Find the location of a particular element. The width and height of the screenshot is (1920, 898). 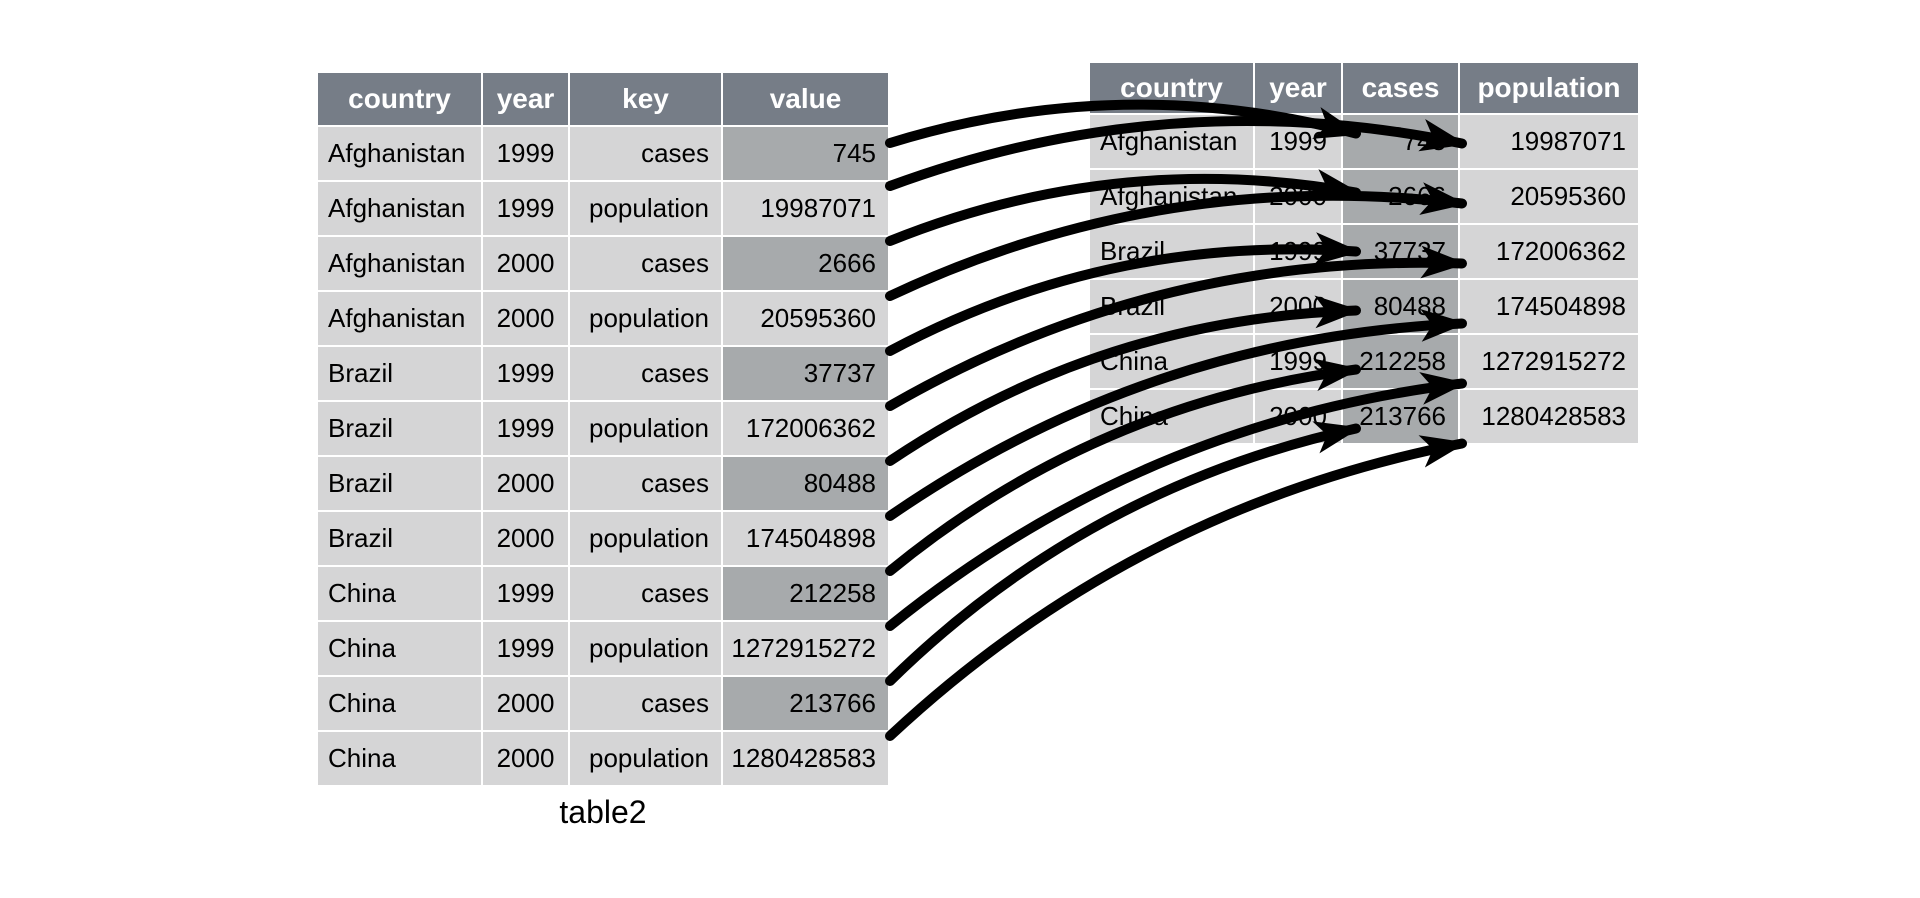

cell-value: 37737 is located at coordinates (805, 373).